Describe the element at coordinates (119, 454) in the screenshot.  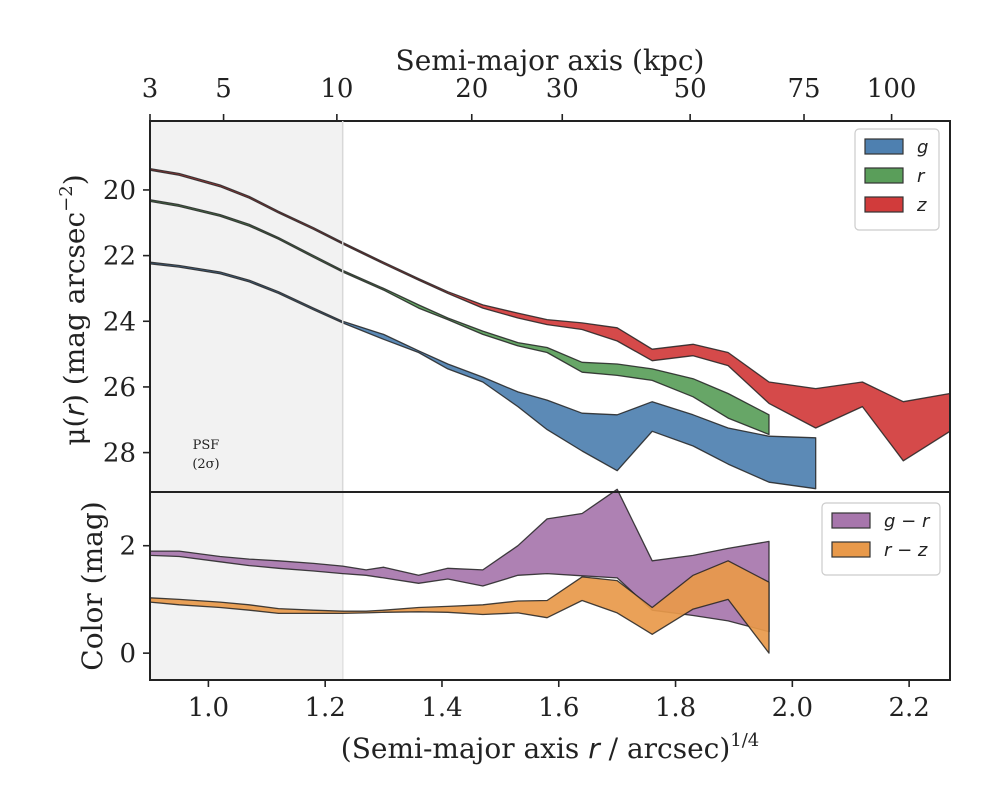
I see `y-tick-label: 28` at that location.